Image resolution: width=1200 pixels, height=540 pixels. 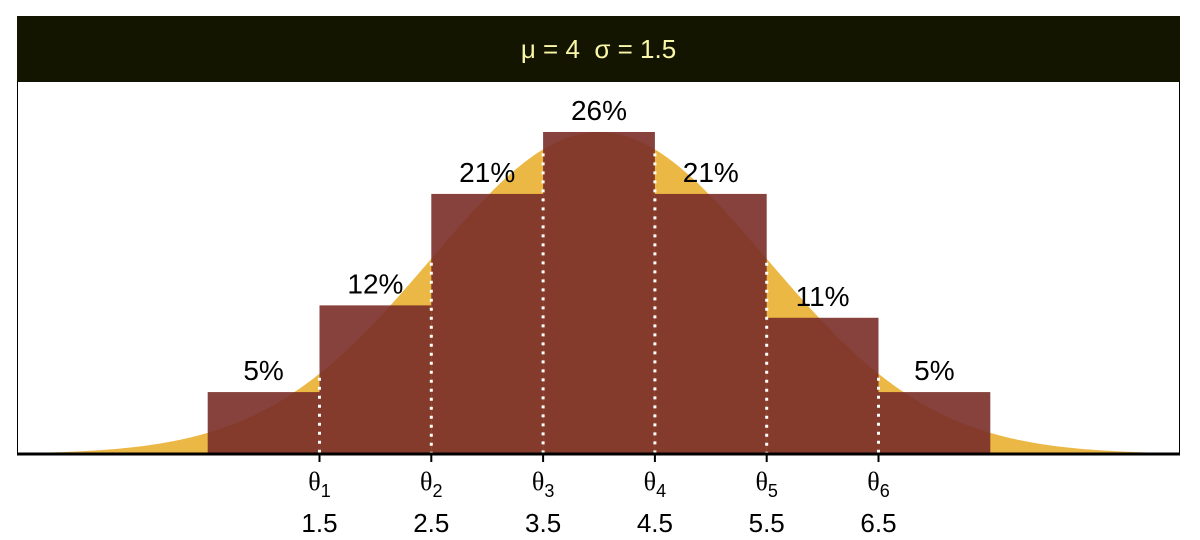 What do you see at coordinates (878, 523) in the screenshot?
I see `tick-label-value-6: 6.5` at bounding box center [878, 523].